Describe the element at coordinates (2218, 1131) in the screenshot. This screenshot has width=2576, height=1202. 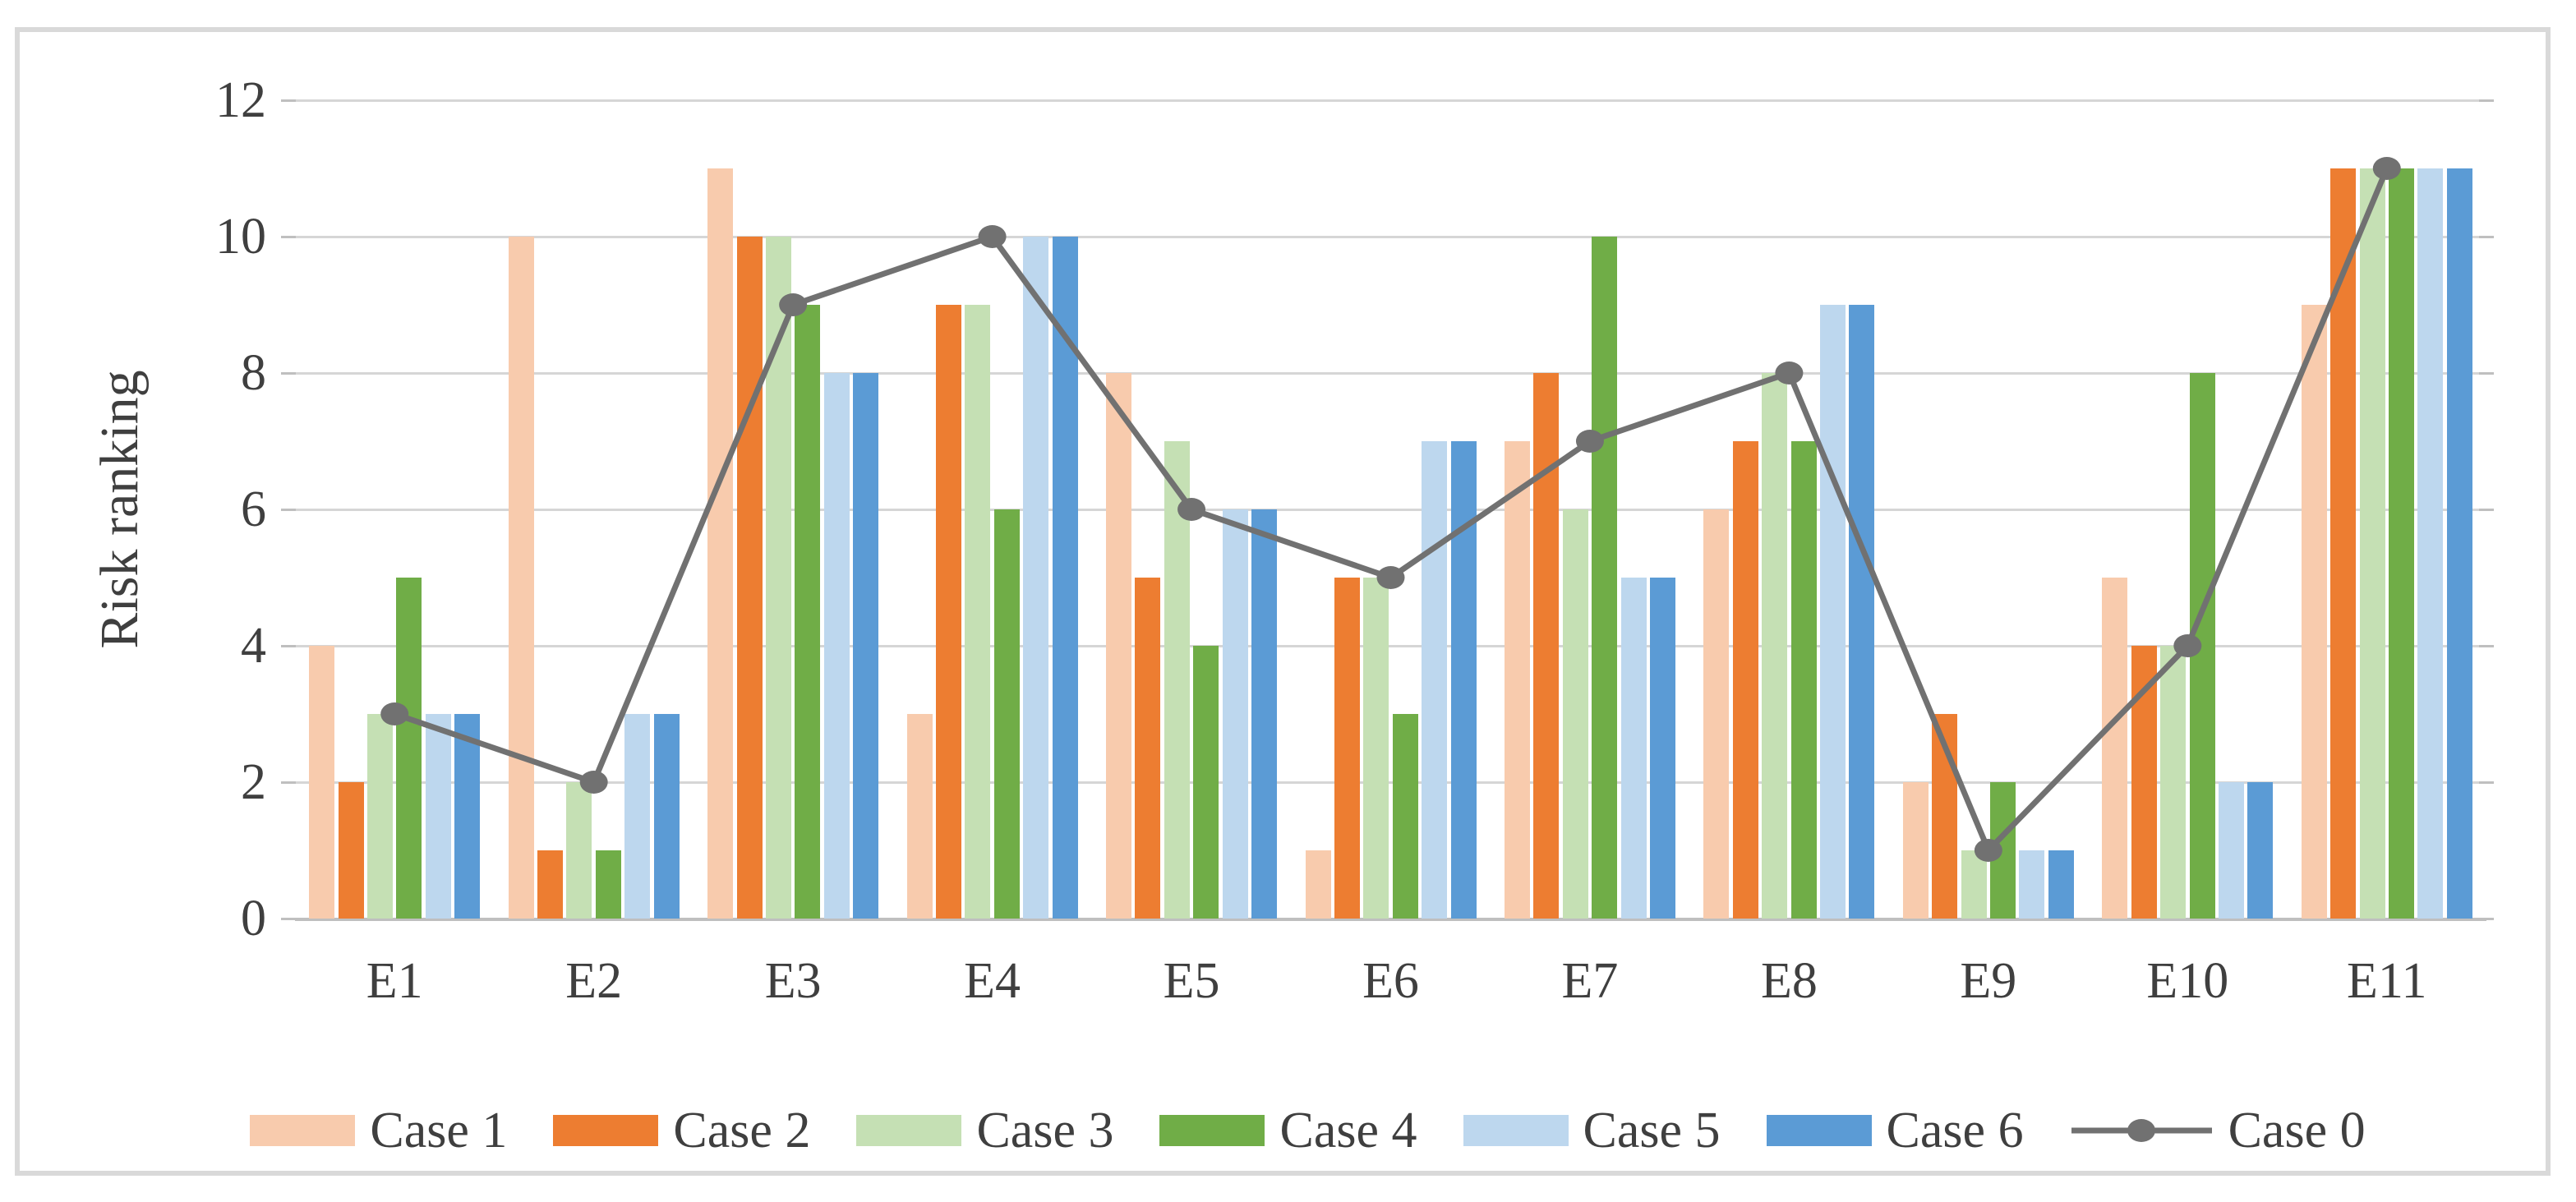
I see `legend-item-case-0: Case 0` at that location.